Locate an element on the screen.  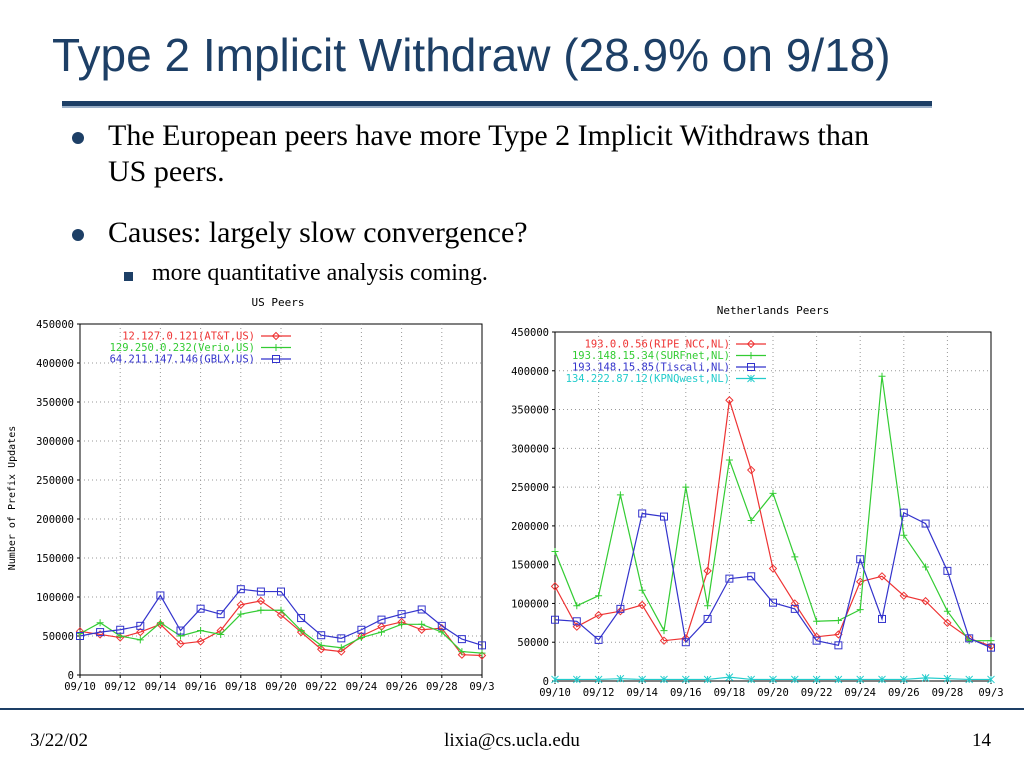
legend-entry: 12.127.0.121(AT&T,US) is located at coordinates (188, 337).